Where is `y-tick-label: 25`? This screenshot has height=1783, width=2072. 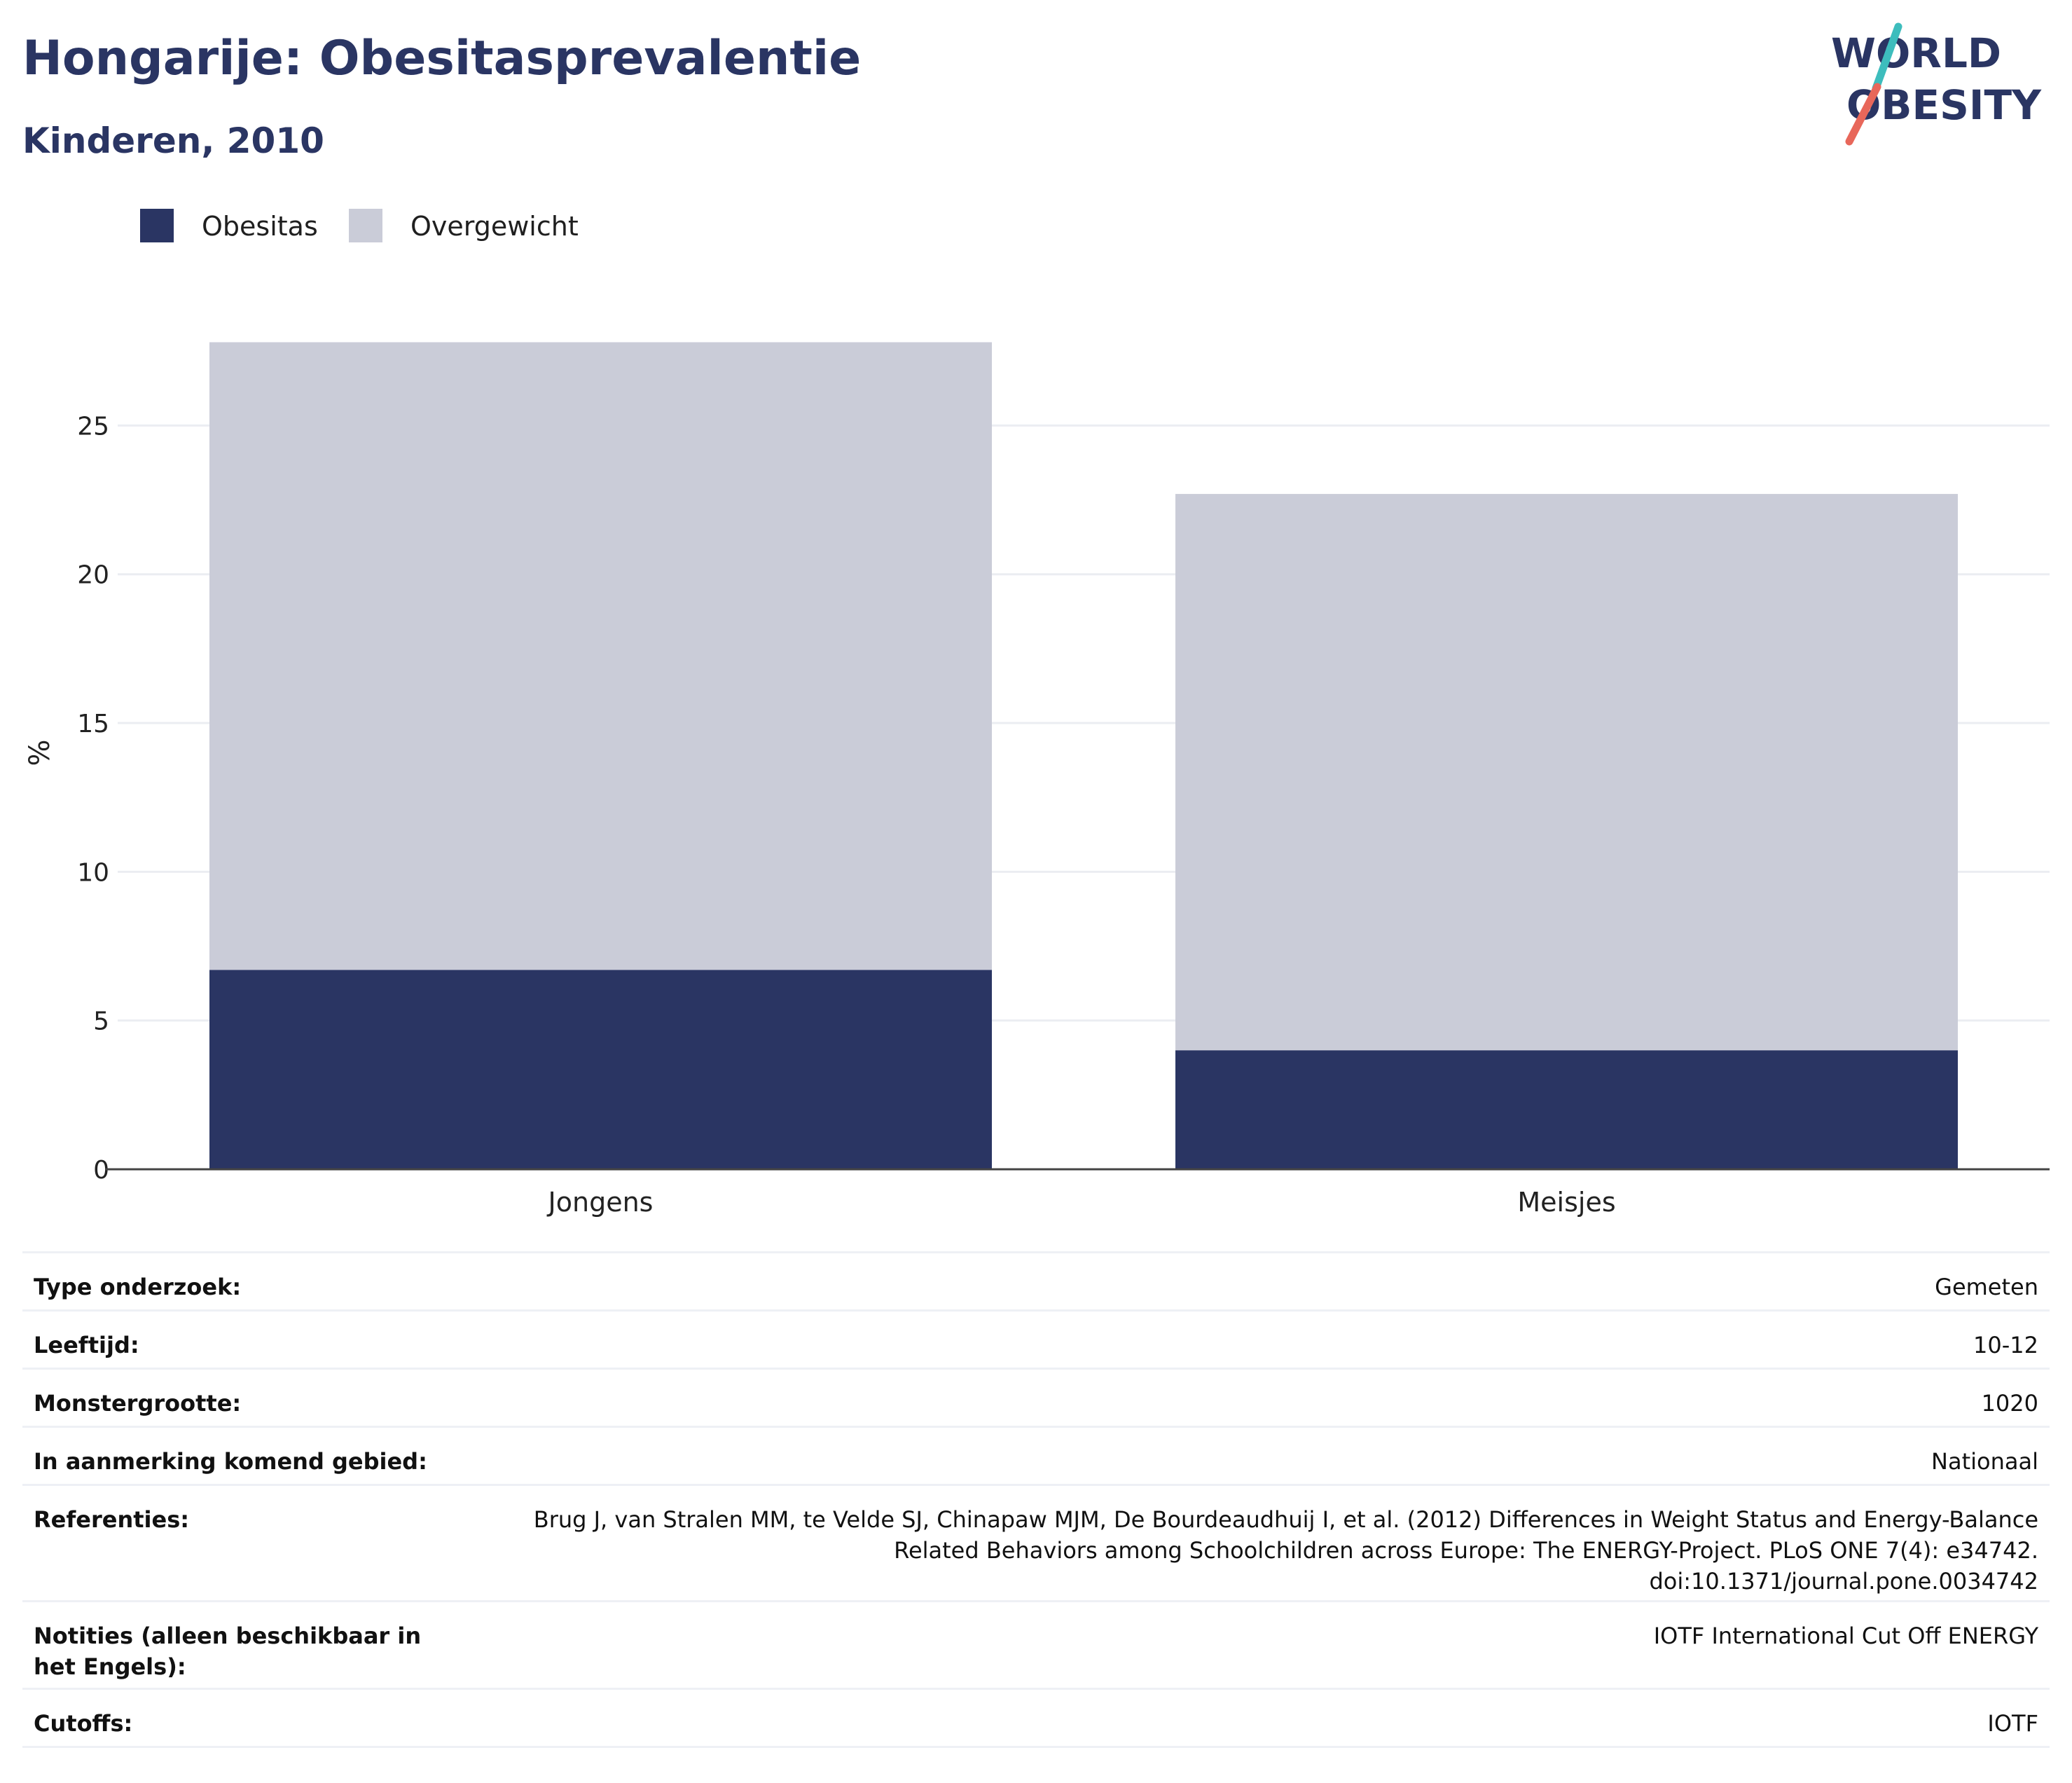
y-tick-label: 25 is located at coordinates (93, 426).